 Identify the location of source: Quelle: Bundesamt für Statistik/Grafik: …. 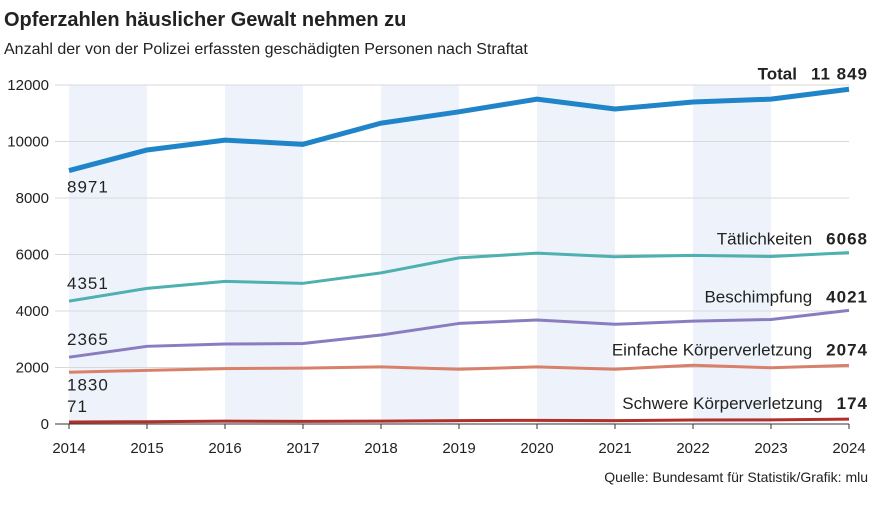
(736, 477).